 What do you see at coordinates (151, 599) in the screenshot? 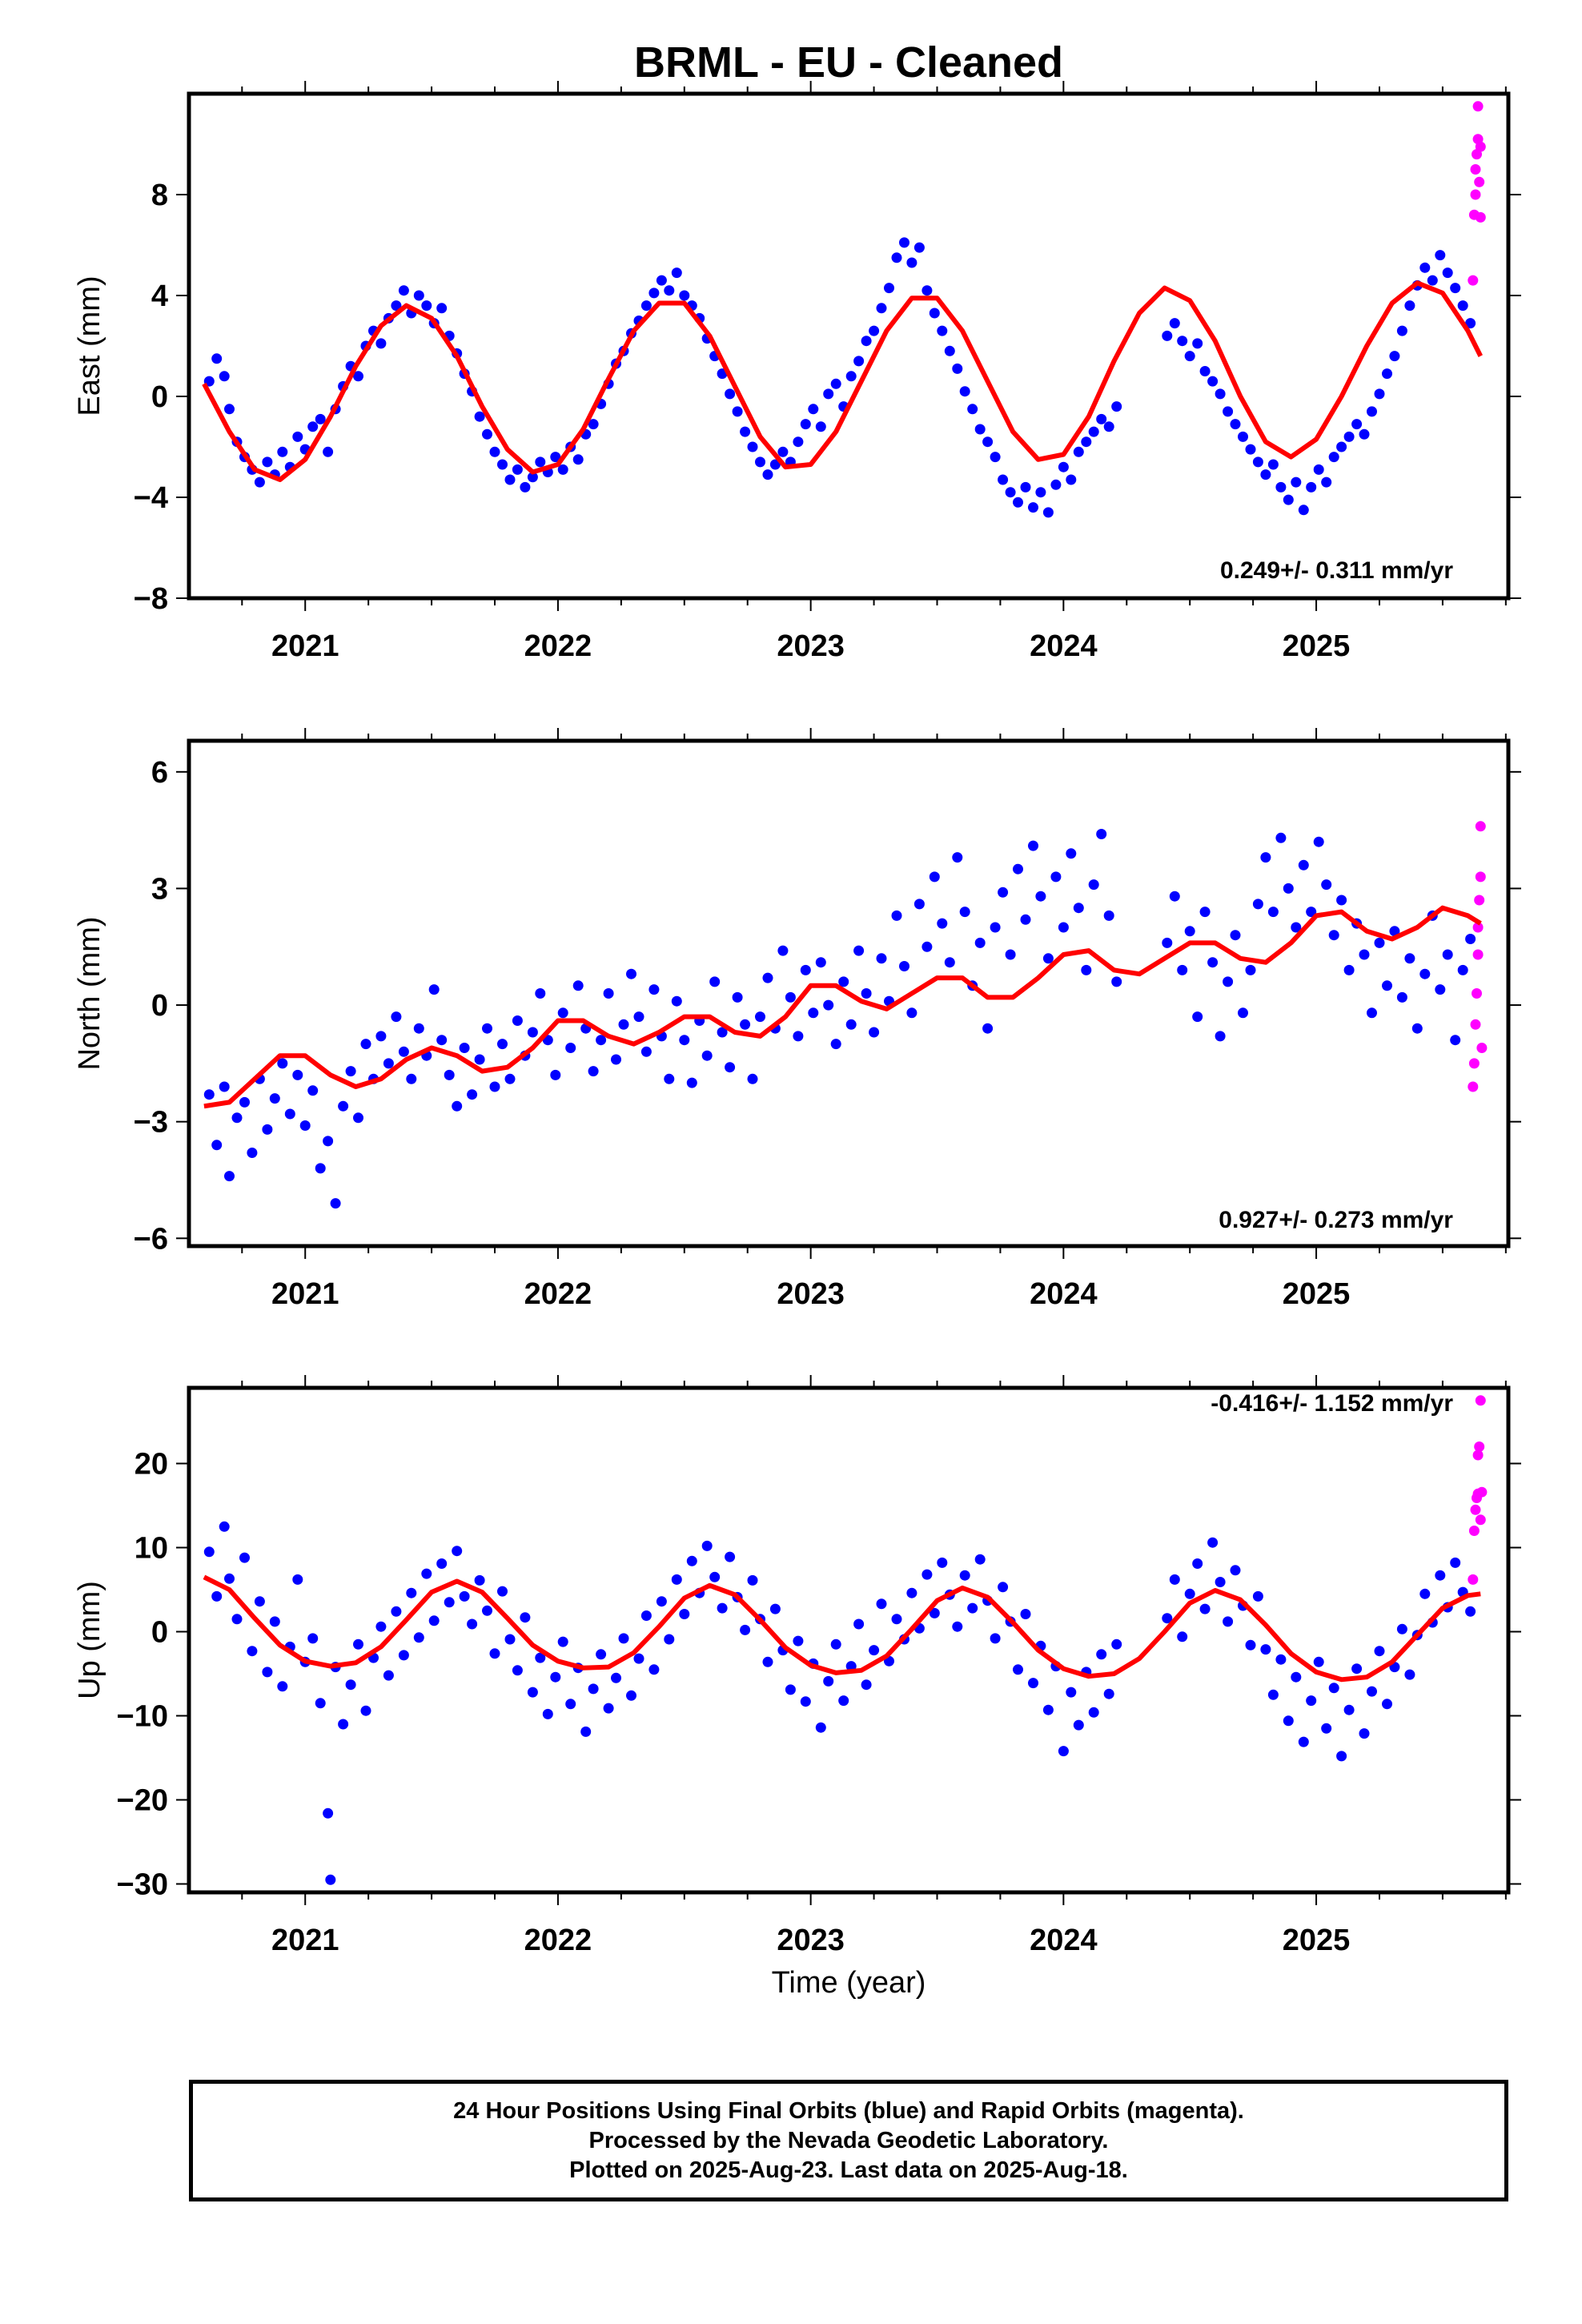
I see `east-y-tick-label: −8` at bounding box center [151, 599].